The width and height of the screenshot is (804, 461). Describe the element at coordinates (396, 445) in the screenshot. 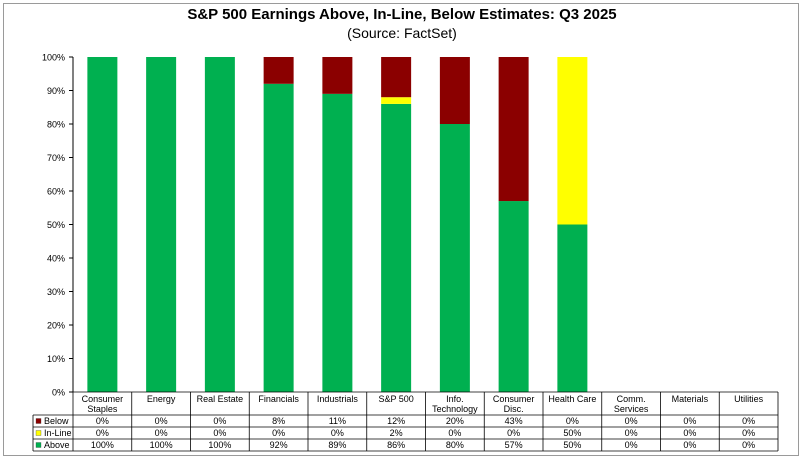

I see `table-value: 86%` at that location.